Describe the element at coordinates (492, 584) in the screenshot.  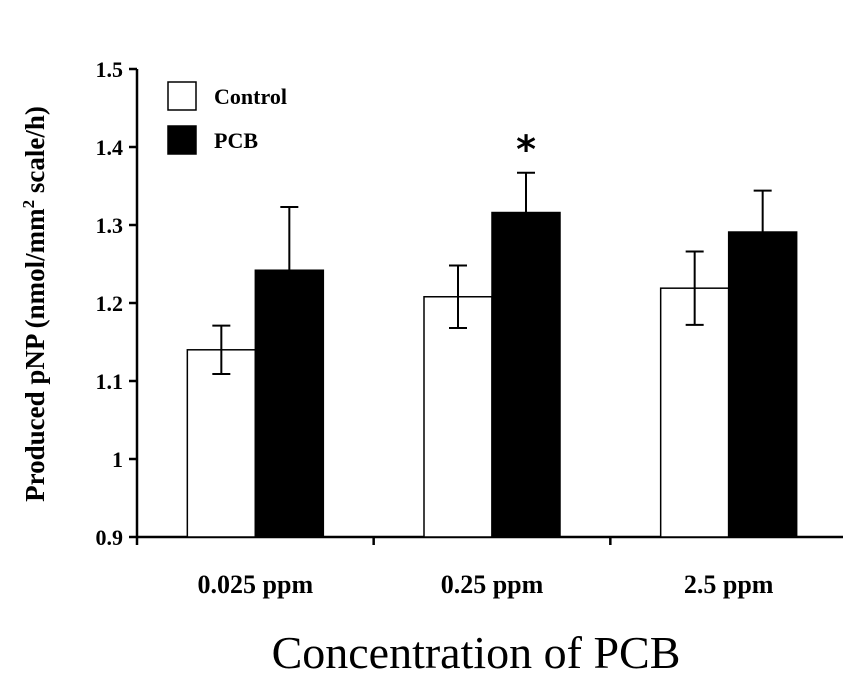
I see `x-category-label: 0.25 ppm` at that location.